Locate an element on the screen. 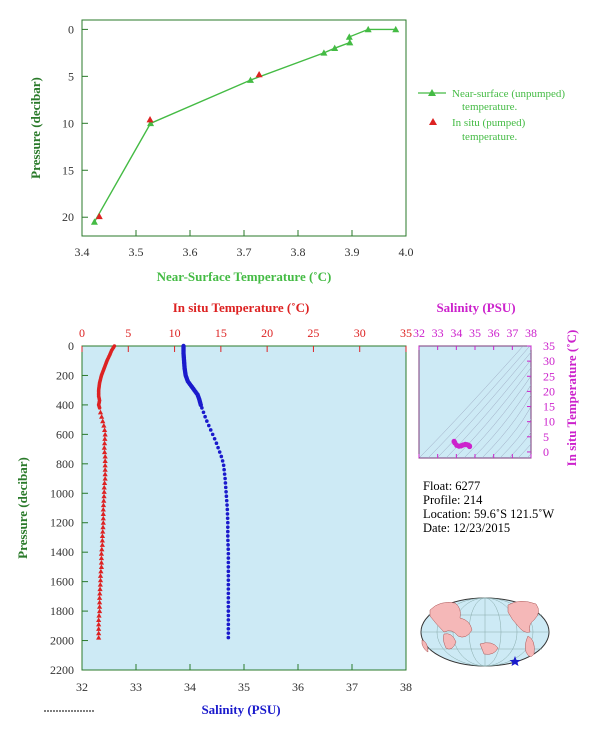  ts-y-tick-label: 20 is located at coordinates (549, 391).